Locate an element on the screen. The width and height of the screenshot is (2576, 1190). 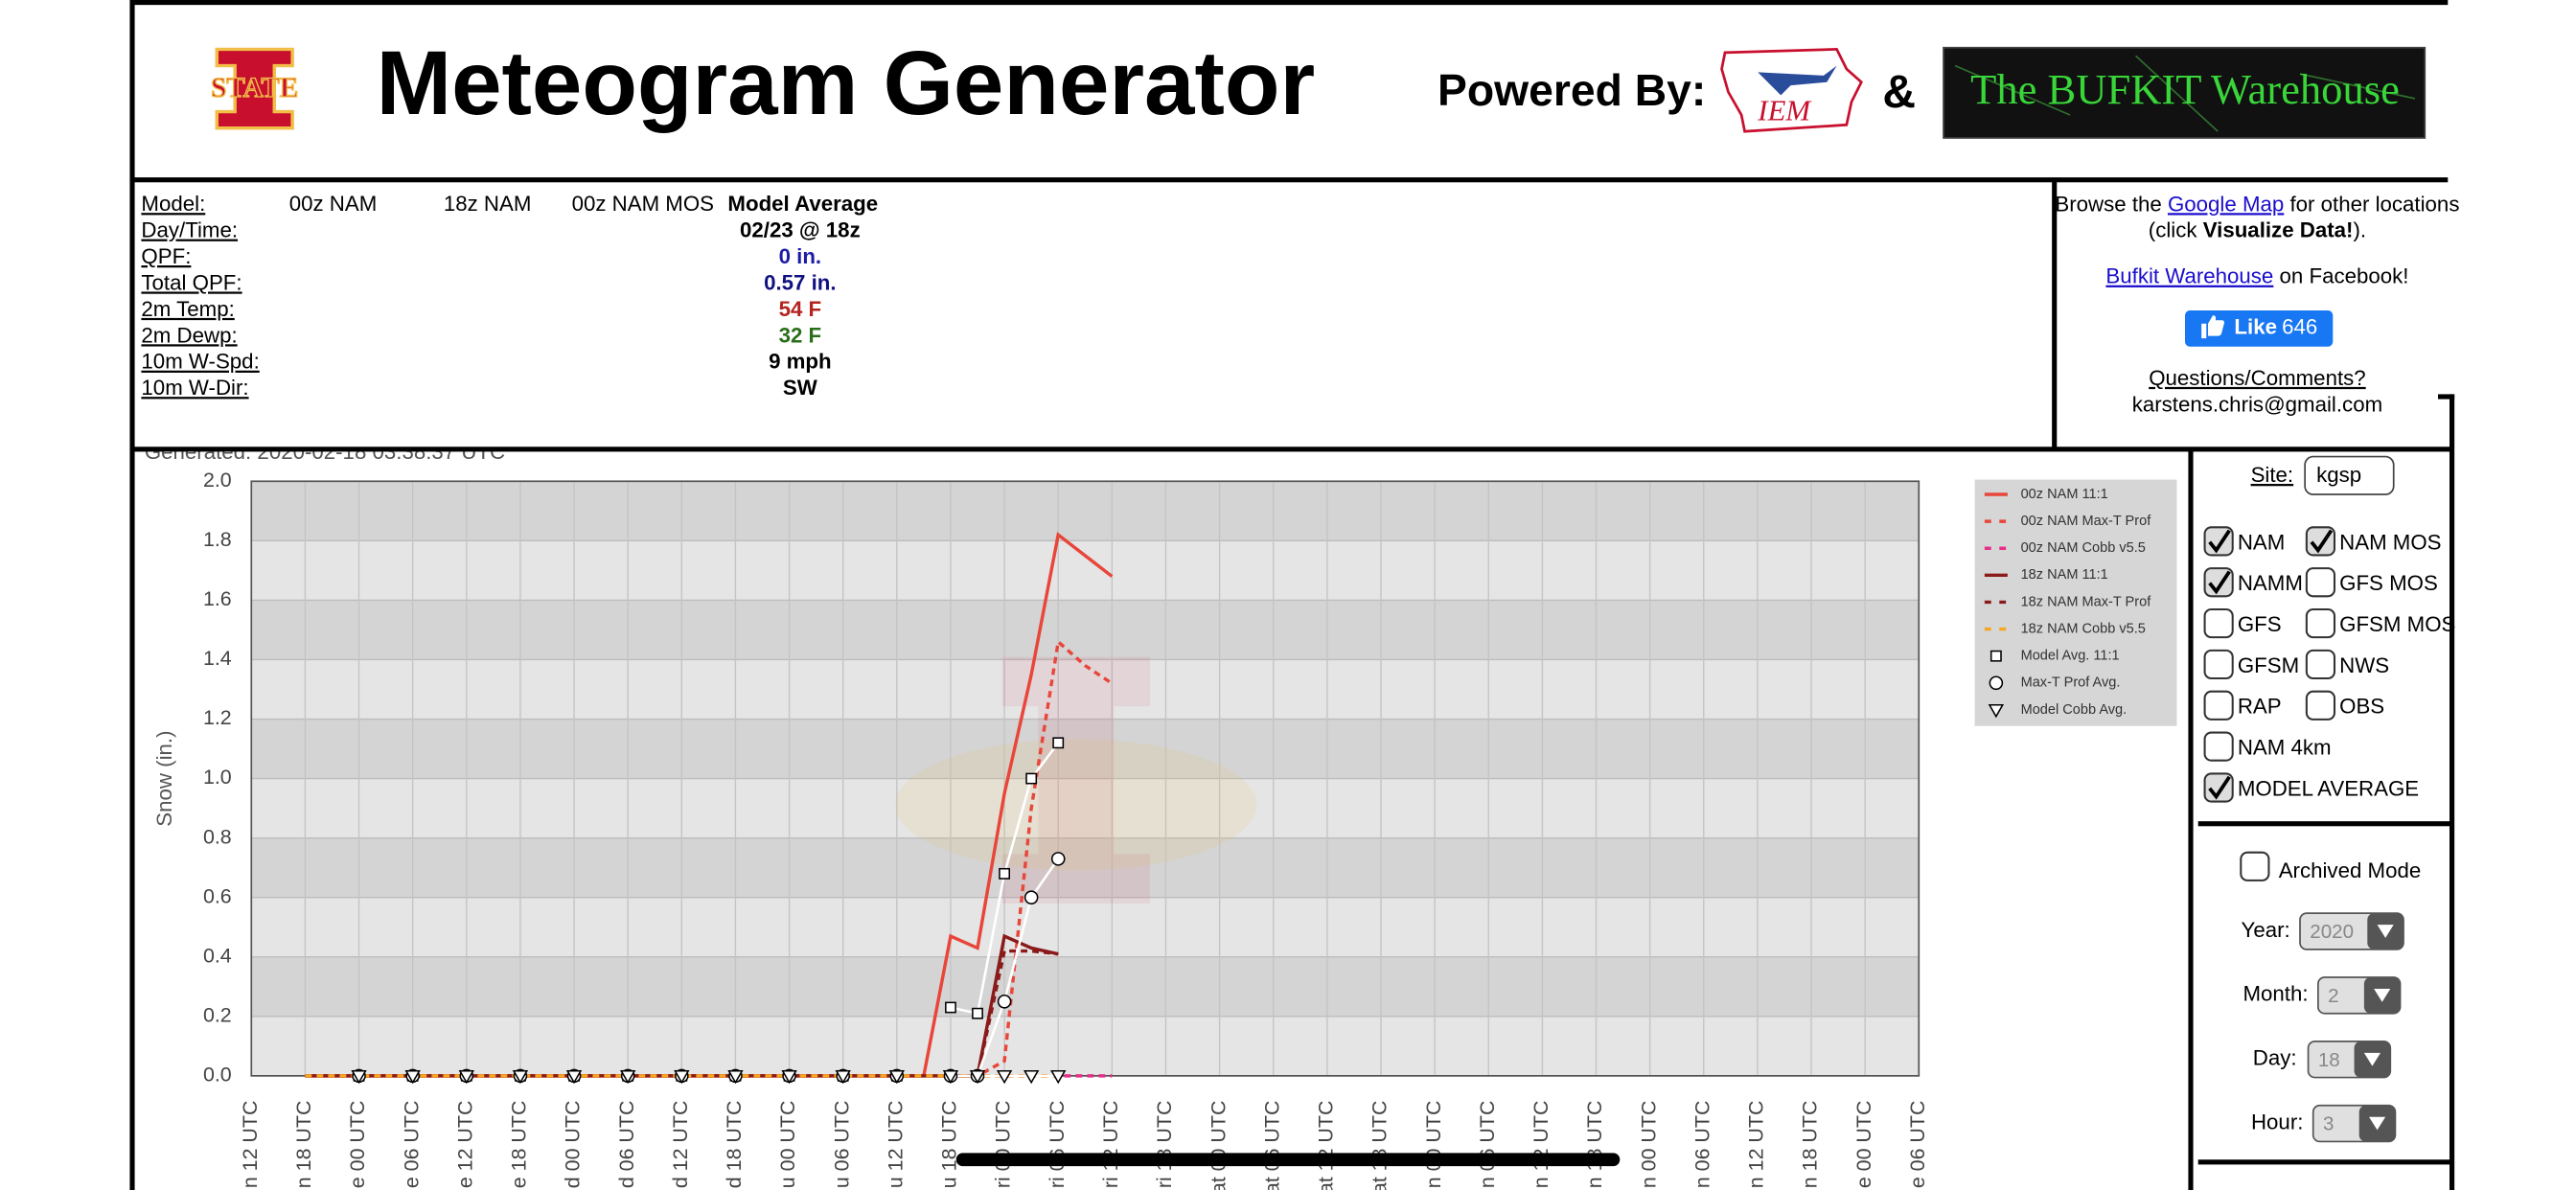
google-map-link: Google Map is located at coordinates (2226, 204).